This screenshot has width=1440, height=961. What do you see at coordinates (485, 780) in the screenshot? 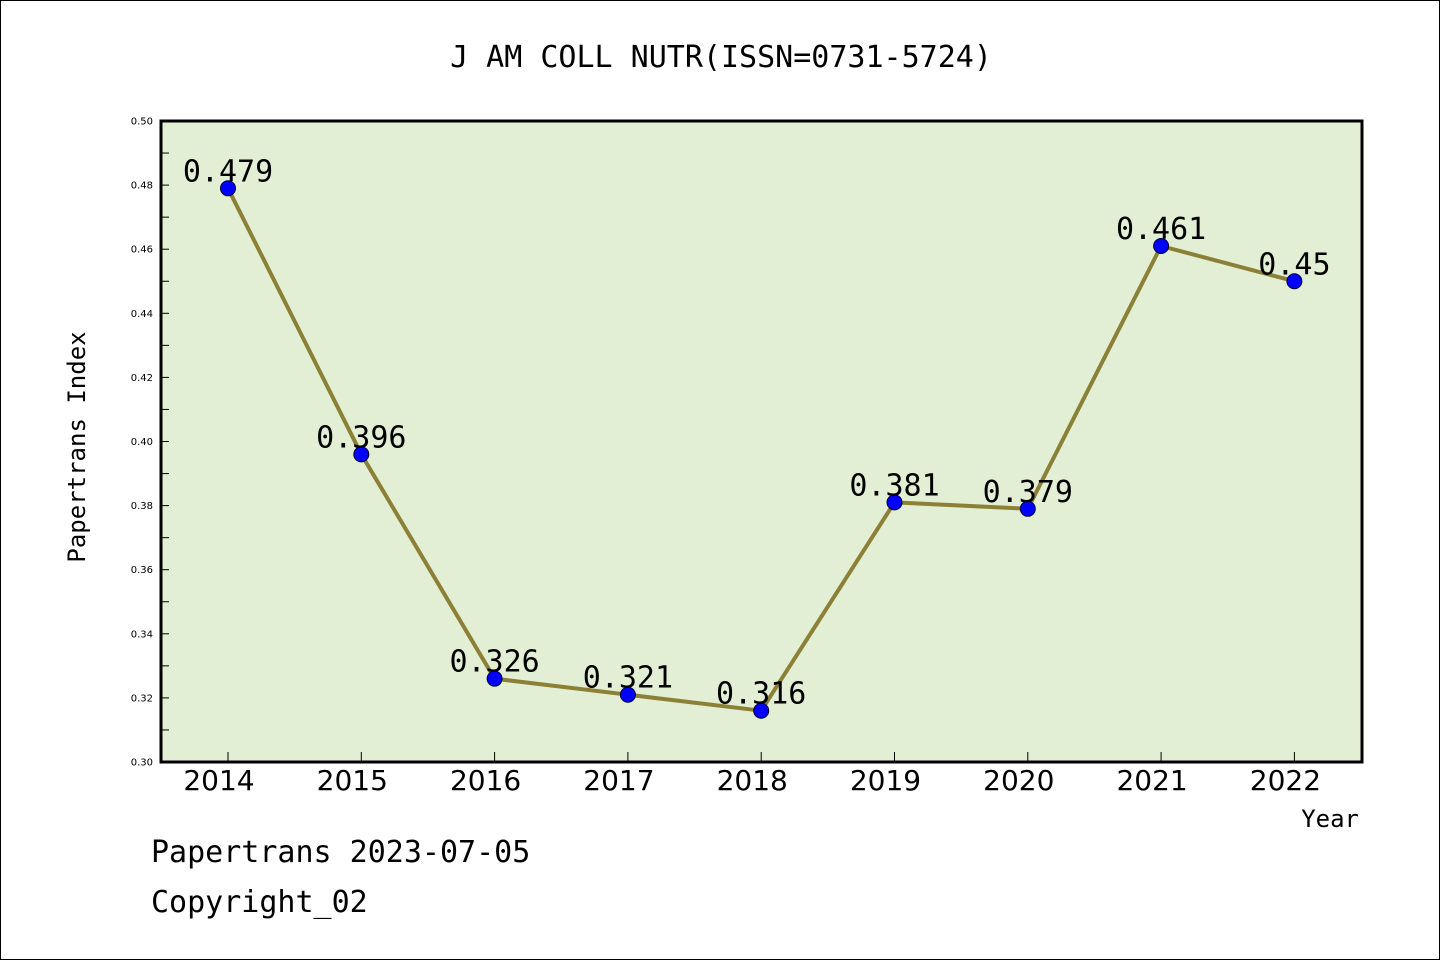
I see `x-tick-label: 2016` at bounding box center [485, 780].